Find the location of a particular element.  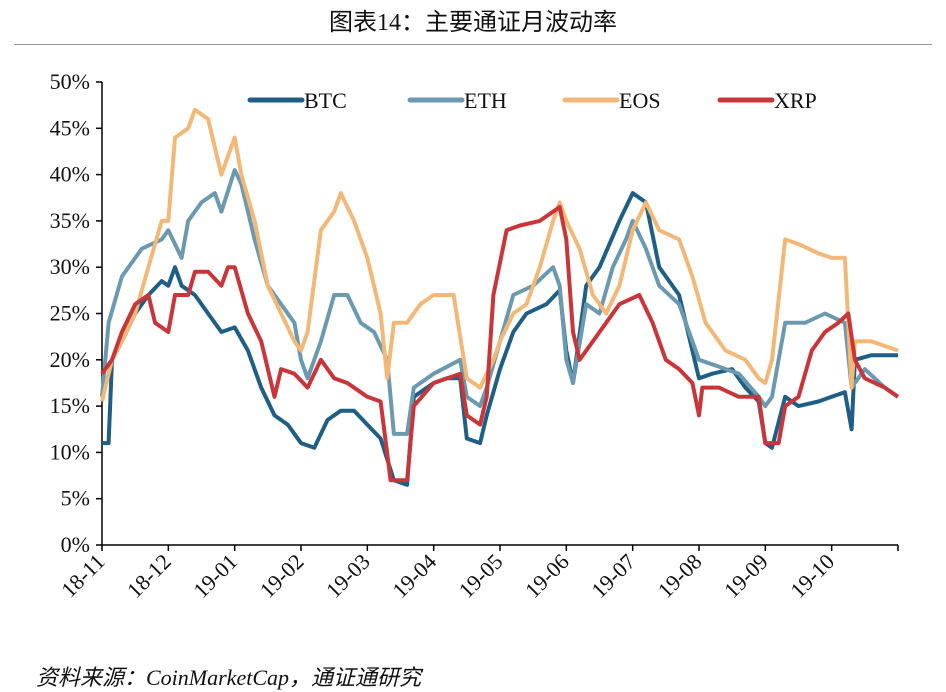

y-tick-label: 15% is located at coordinates (70, 405).